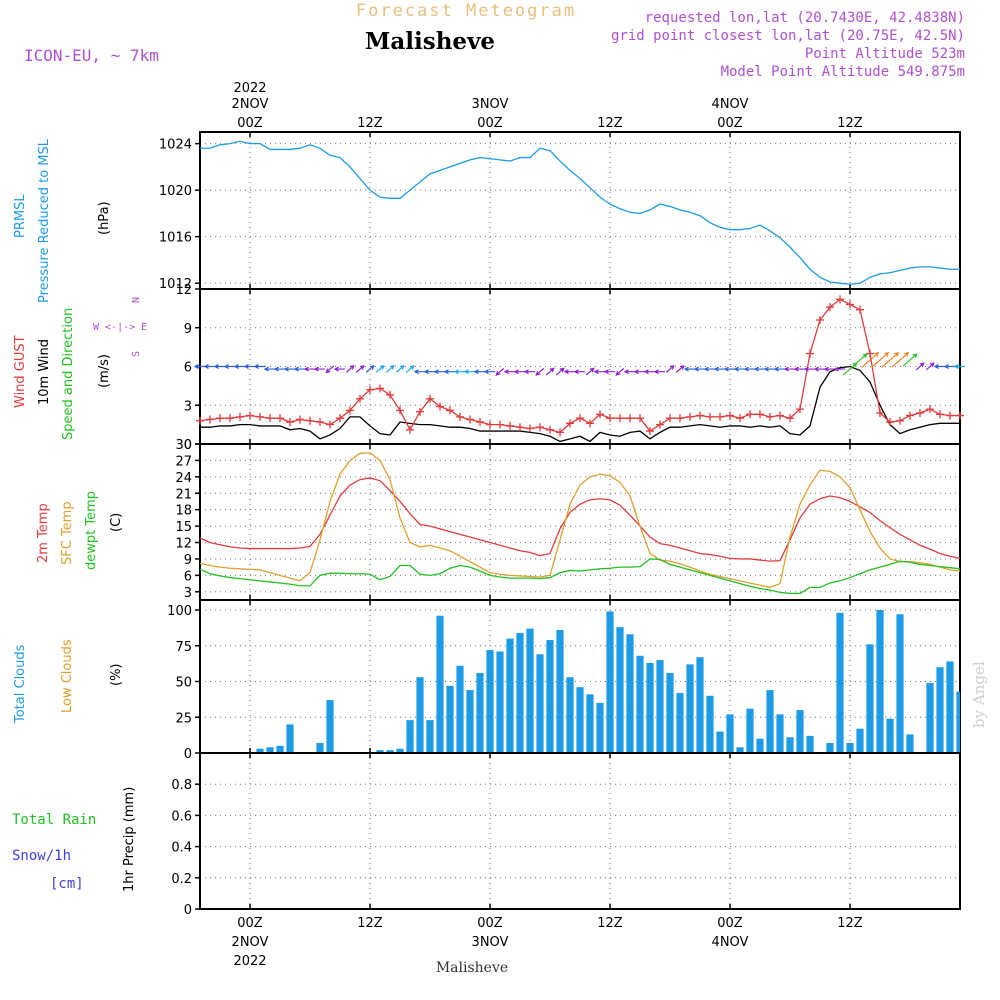 The height and width of the screenshot is (1000, 1000). I want to click on wind-unit-label: (m/s), so click(104, 371).